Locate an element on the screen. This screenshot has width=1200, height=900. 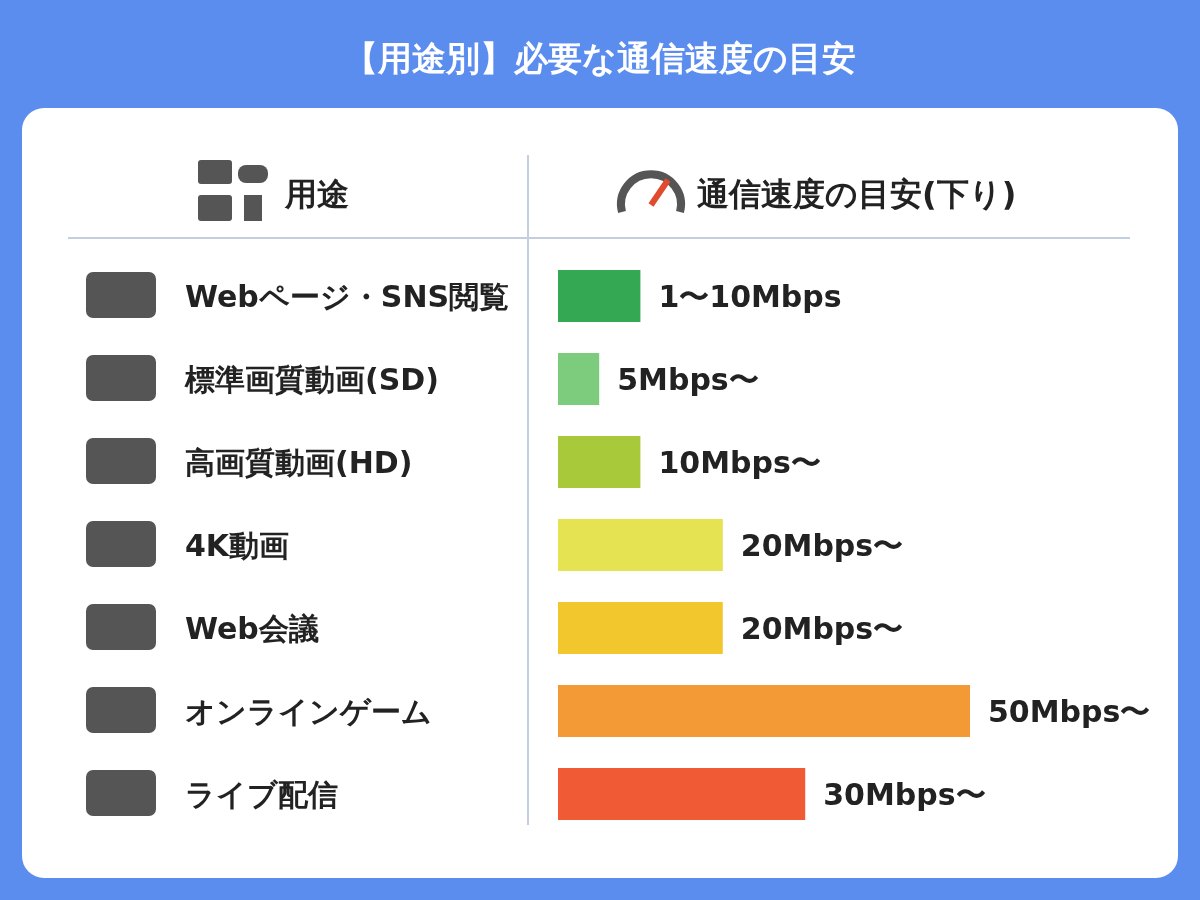
y-axis-title: 用途 is located at coordinates (316, 194).